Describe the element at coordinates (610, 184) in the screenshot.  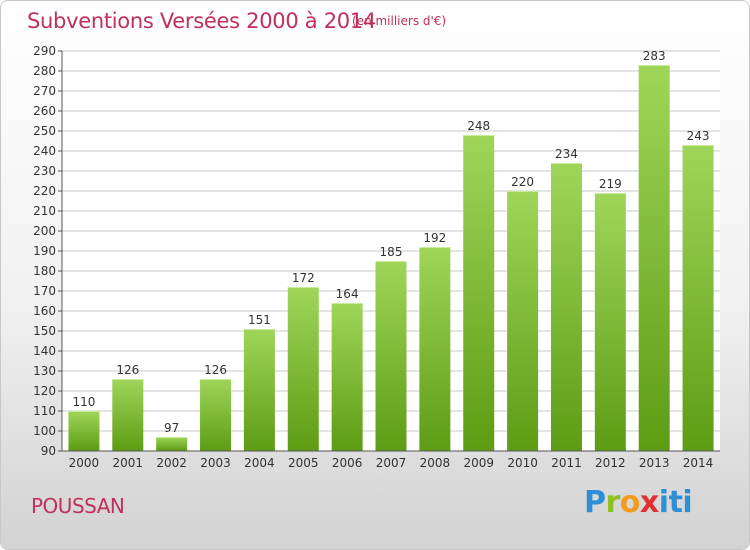
I see `value-label: 219` at that location.